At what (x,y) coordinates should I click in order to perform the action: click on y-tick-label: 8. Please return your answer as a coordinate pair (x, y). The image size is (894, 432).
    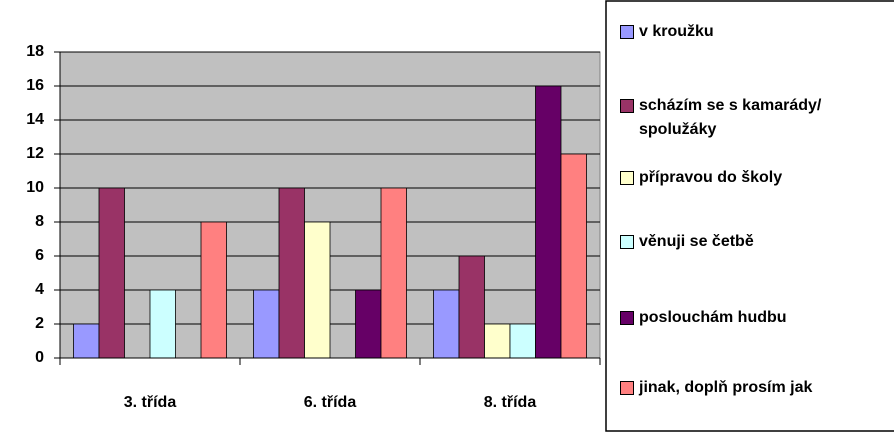
    Looking at the image, I should click on (39, 221).